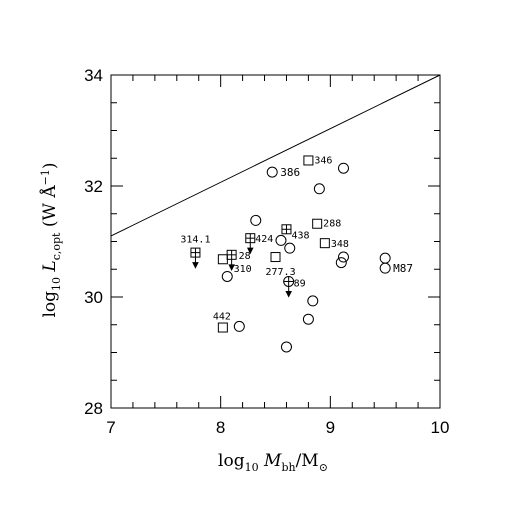 Image resolution: width=518 pixels, height=518 pixels. Describe the element at coordinates (323, 160) in the screenshot. I see `point-label: 346` at that location.